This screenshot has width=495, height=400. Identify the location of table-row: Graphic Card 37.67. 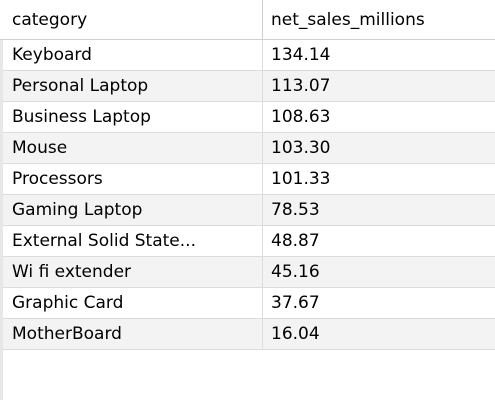
(247, 303).